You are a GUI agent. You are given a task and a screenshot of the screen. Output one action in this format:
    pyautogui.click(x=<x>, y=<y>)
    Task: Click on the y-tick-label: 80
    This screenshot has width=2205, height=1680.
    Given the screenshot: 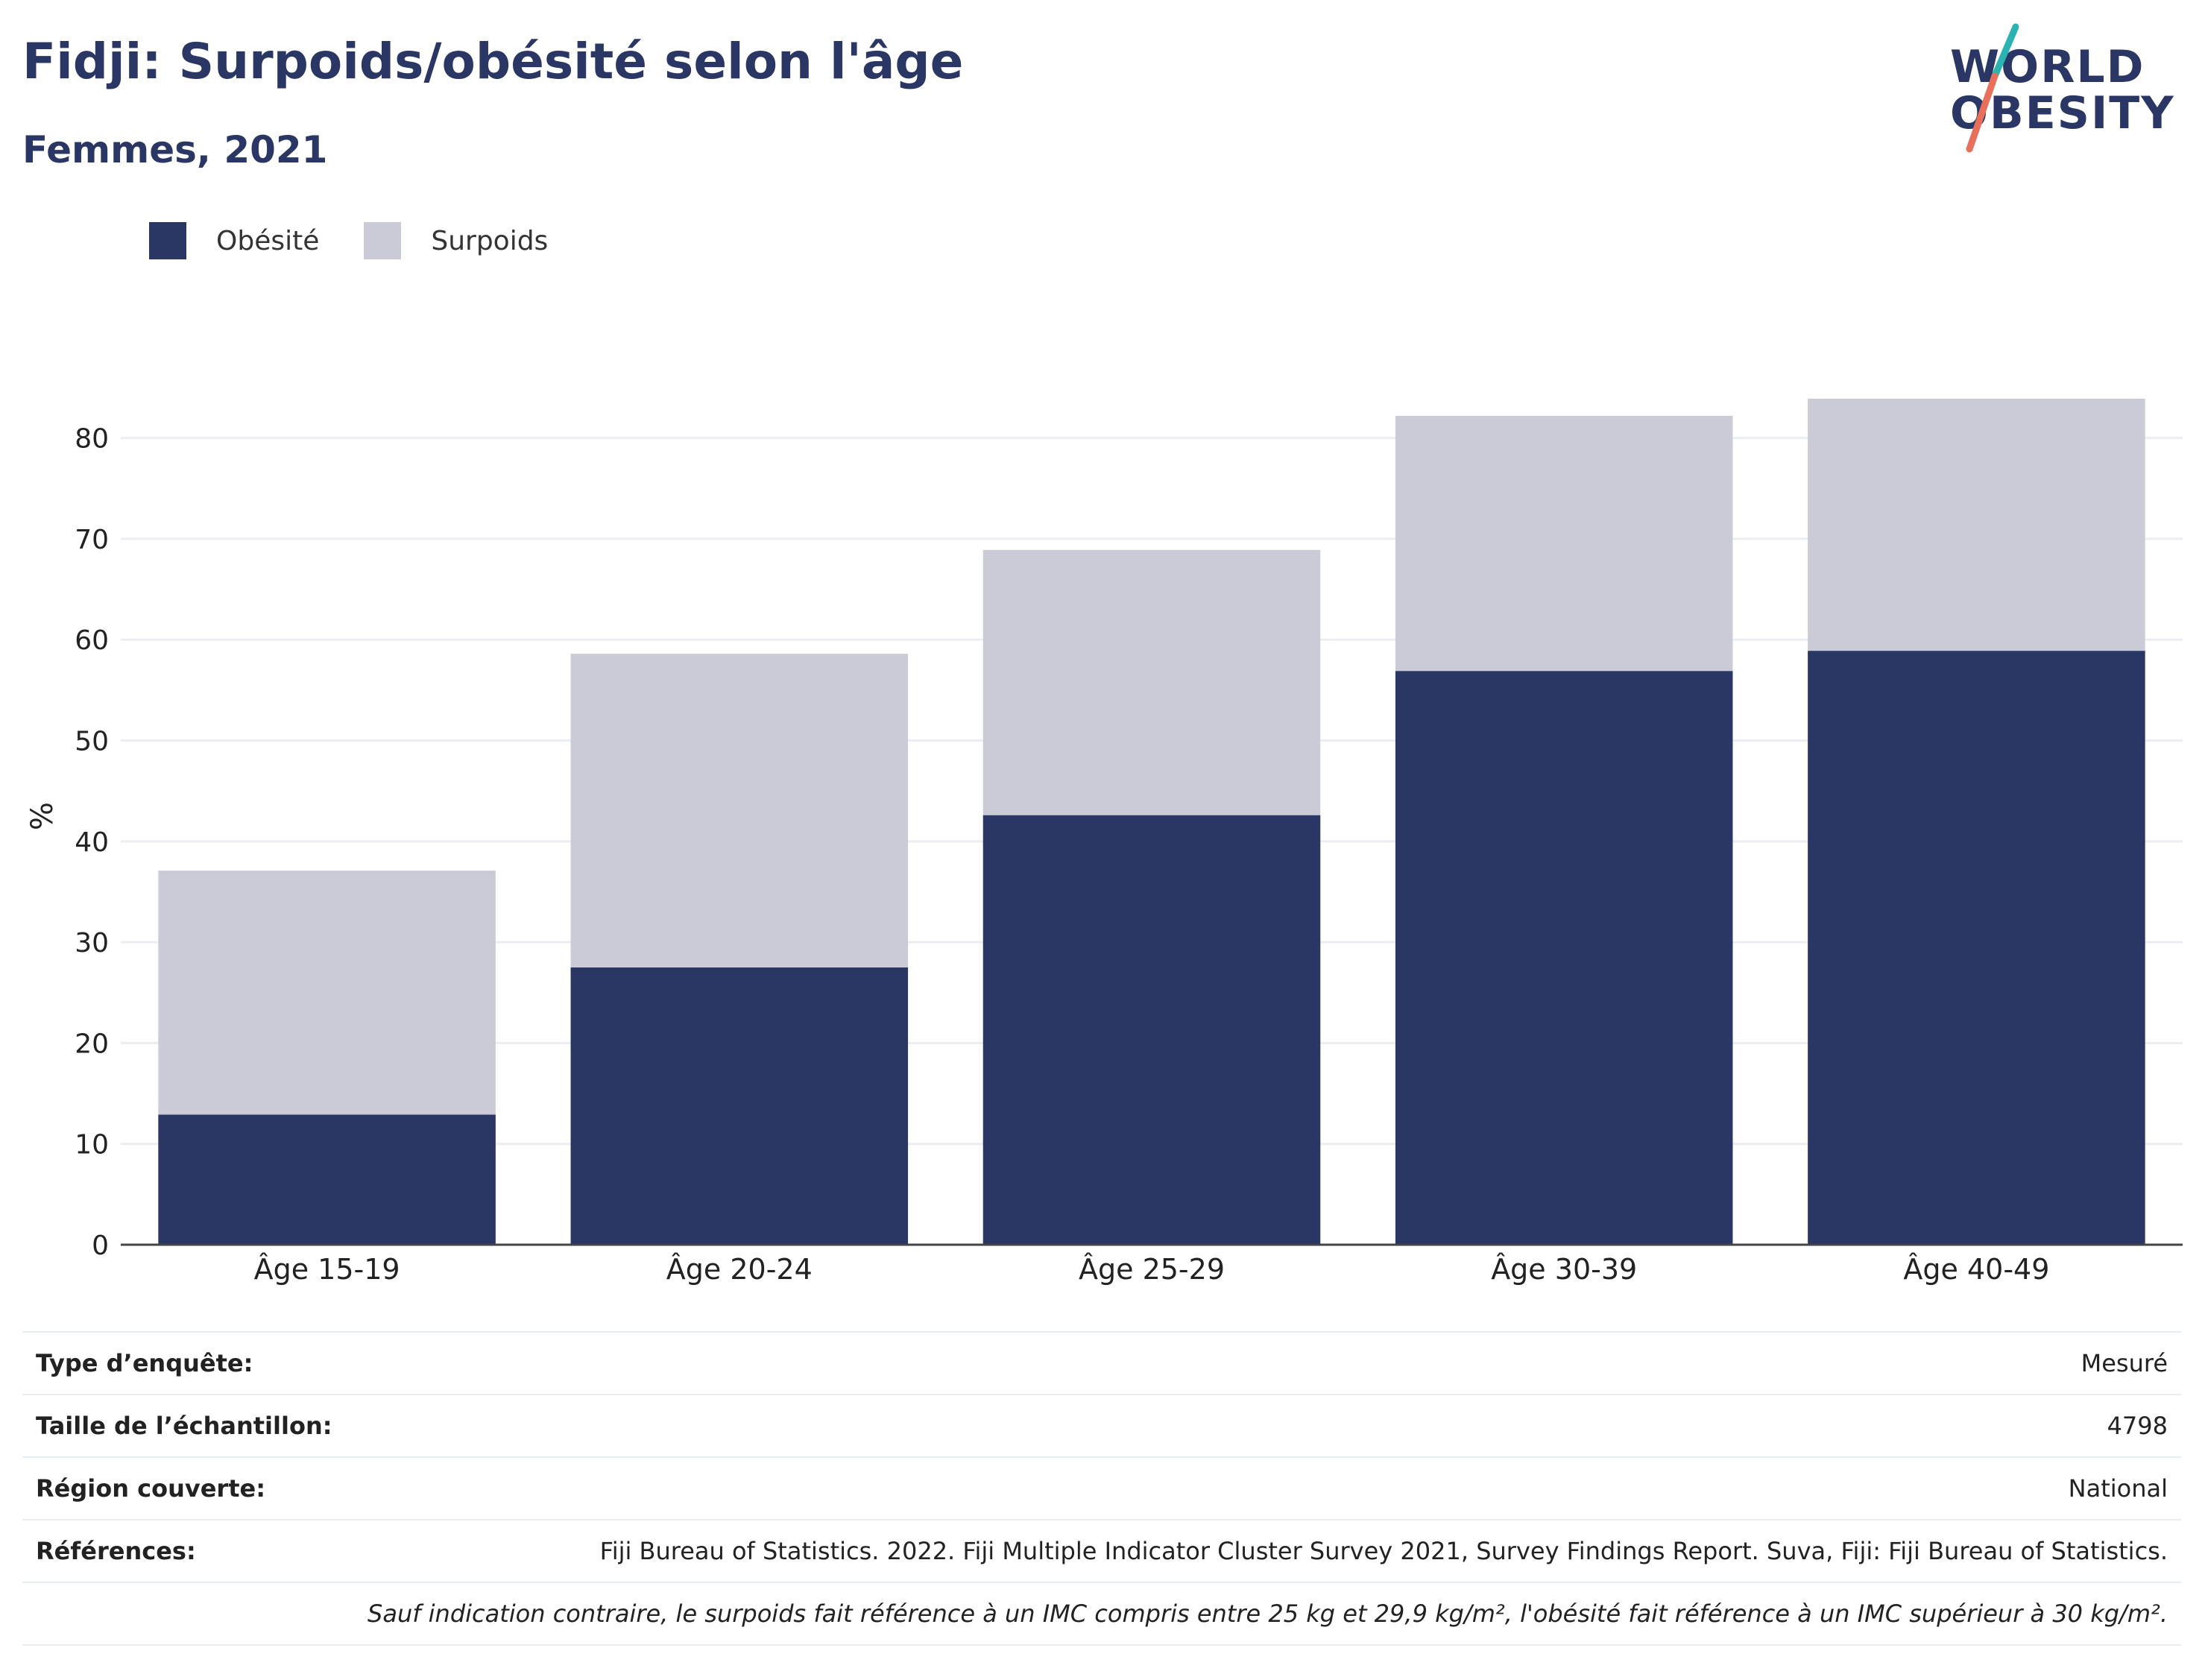 What is the action you would take?
    pyautogui.click(x=92, y=439)
    